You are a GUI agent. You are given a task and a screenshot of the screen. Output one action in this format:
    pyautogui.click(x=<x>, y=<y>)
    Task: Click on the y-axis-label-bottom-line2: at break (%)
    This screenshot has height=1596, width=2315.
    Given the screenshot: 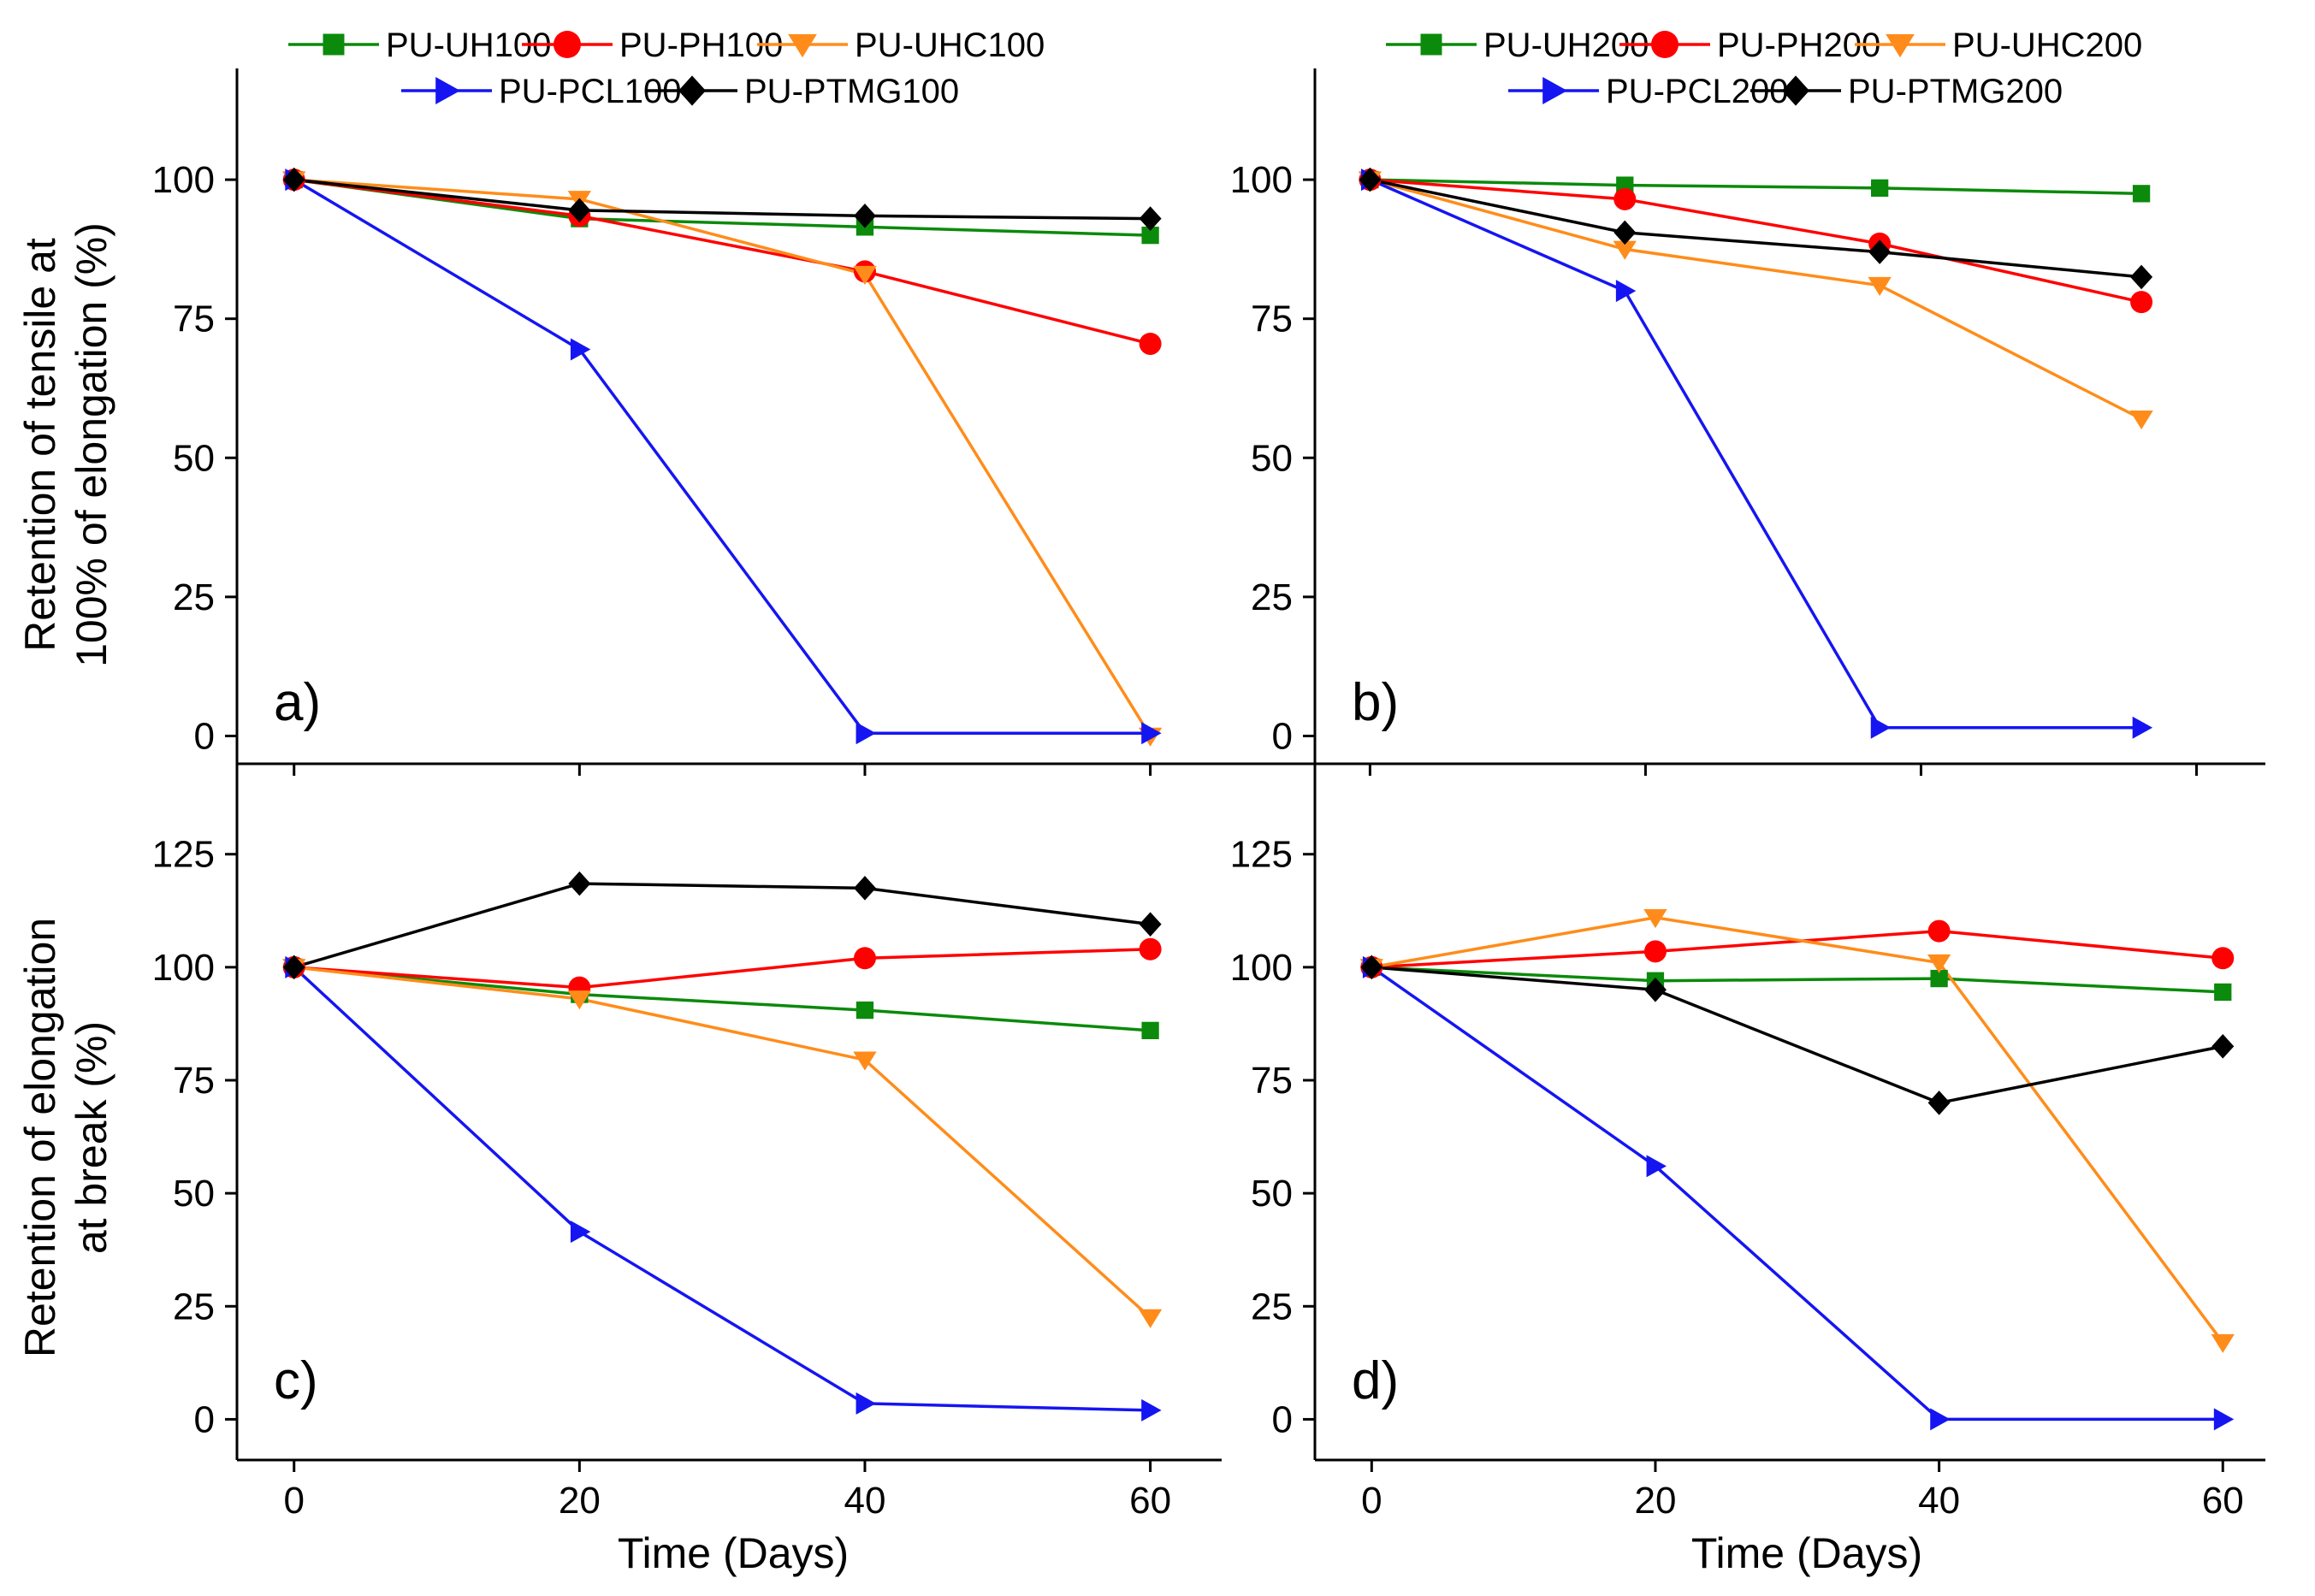 What is the action you would take?
    pyautogui.click(x=91, y=1137)
    